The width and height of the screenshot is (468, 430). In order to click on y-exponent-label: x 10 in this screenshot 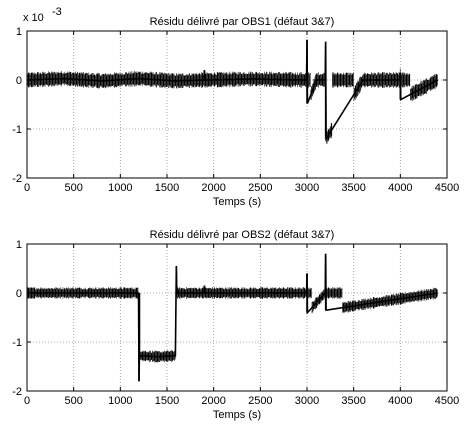, I will do `click(33, 18)`.